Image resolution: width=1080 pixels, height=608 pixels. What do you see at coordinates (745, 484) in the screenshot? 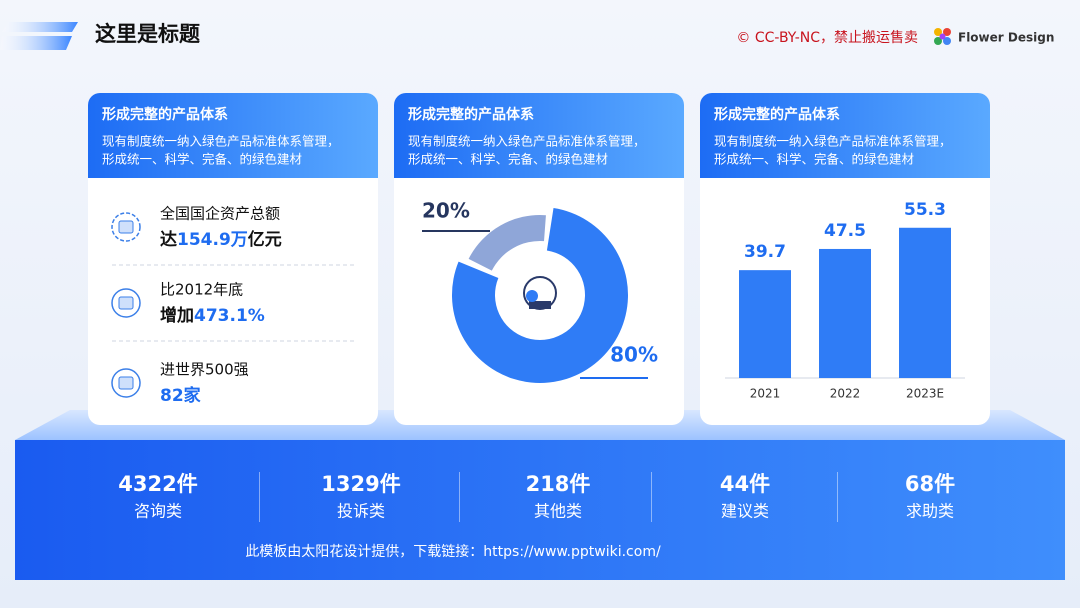
I see `stat-value: 44件` at bounding box center [745, 484].